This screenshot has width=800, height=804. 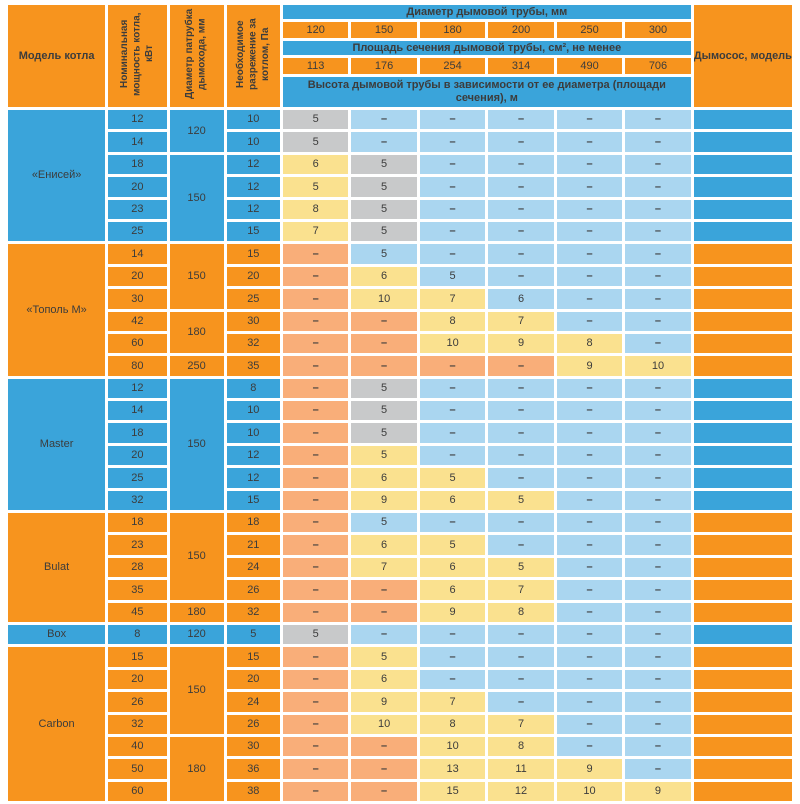 What do you see at coordinates (400, 66) in the screenshot?
I see `area-values-row: 113 176 254 314 490 706` at bounding box center [400, 66].